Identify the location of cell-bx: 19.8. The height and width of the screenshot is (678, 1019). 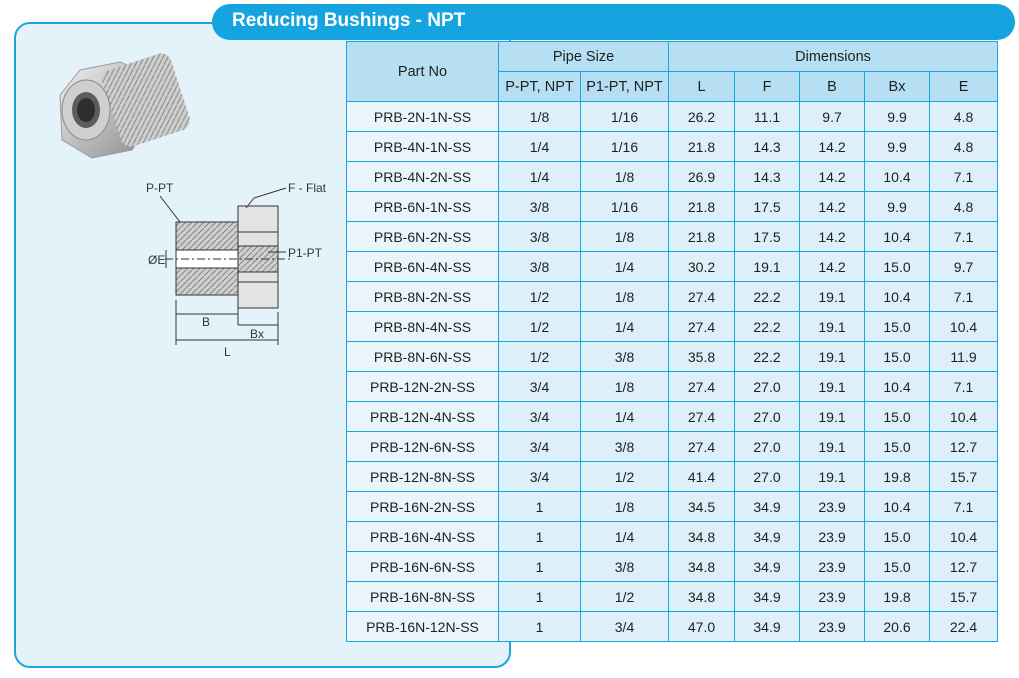
(897, 476).